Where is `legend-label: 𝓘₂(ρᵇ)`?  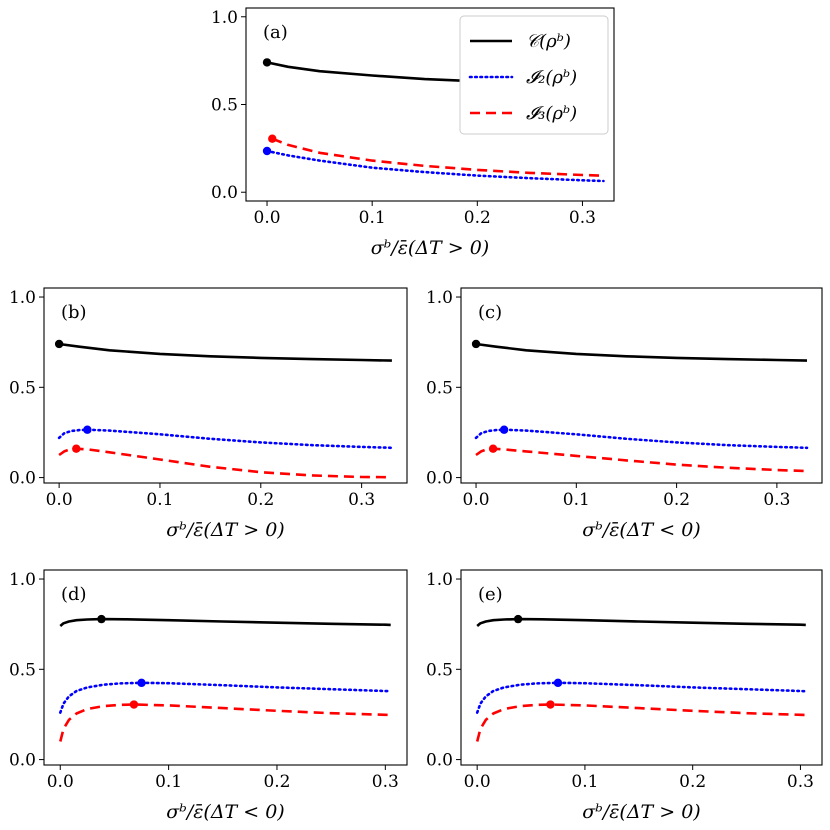 legend-label: 𝓘₂(ρᵇ) is located at coordinates (551, 77).